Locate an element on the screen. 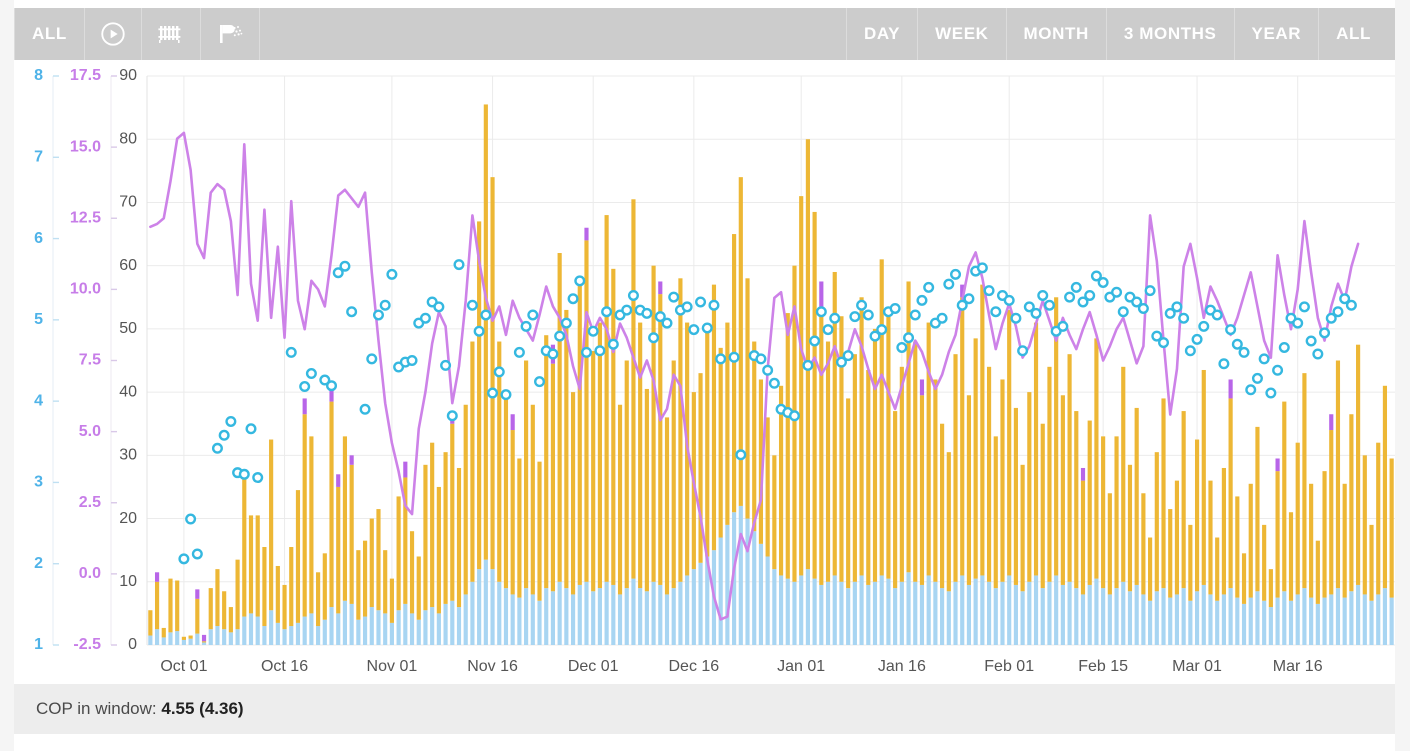 The height and width of the screenshot is (751, 1410). range-three-months-button: 3 MONTHS is located at coordinates (1169, 34).